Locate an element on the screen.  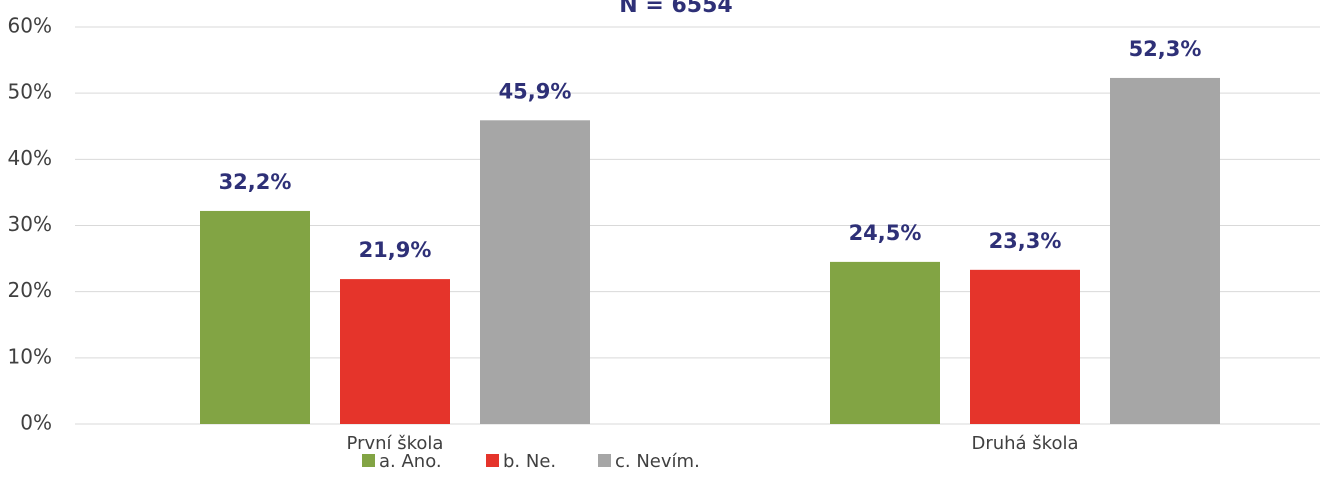
data-label: 21,9% is located at coordinates (395, 250).